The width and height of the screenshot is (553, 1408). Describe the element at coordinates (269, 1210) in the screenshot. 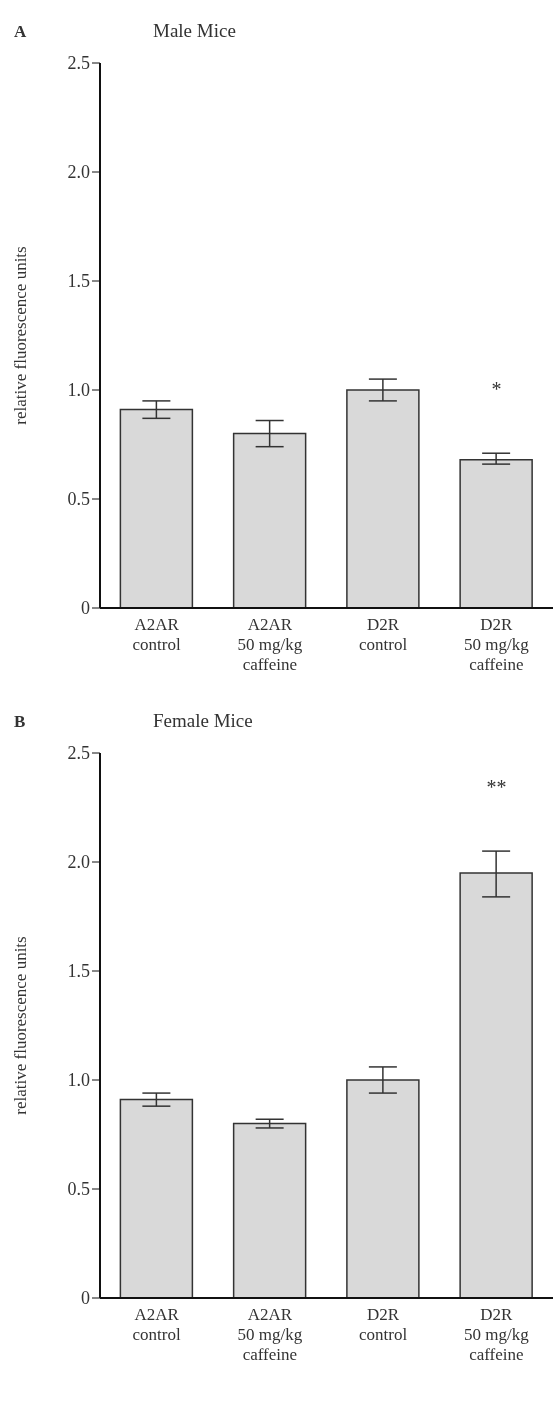

I see `bar` at that location.